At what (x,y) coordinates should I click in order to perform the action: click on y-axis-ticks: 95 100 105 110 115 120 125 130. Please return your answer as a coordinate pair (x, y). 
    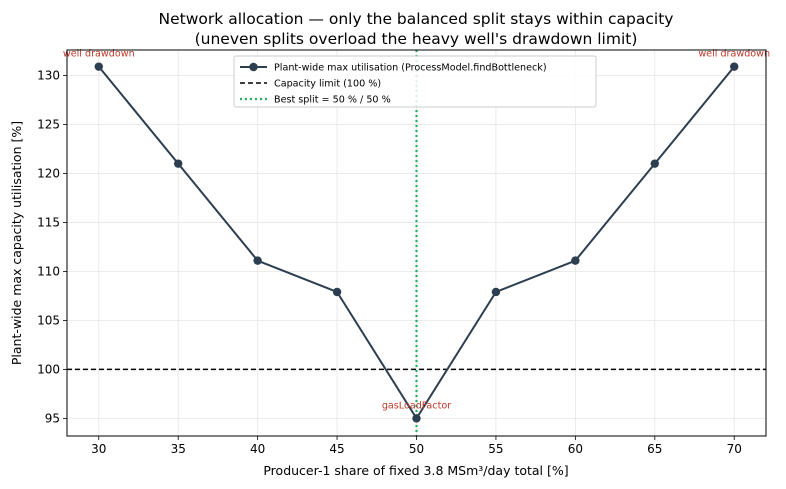
    Looking at the image, I should click on (52, 246).